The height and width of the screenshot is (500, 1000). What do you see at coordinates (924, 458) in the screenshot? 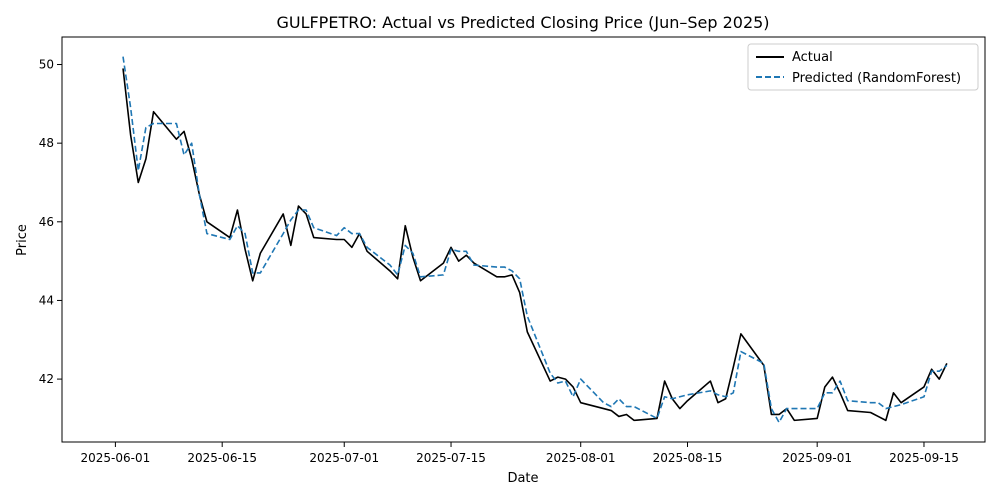
I see `x-tick-label: 2025-09-15` at bounding box center [924, 458].